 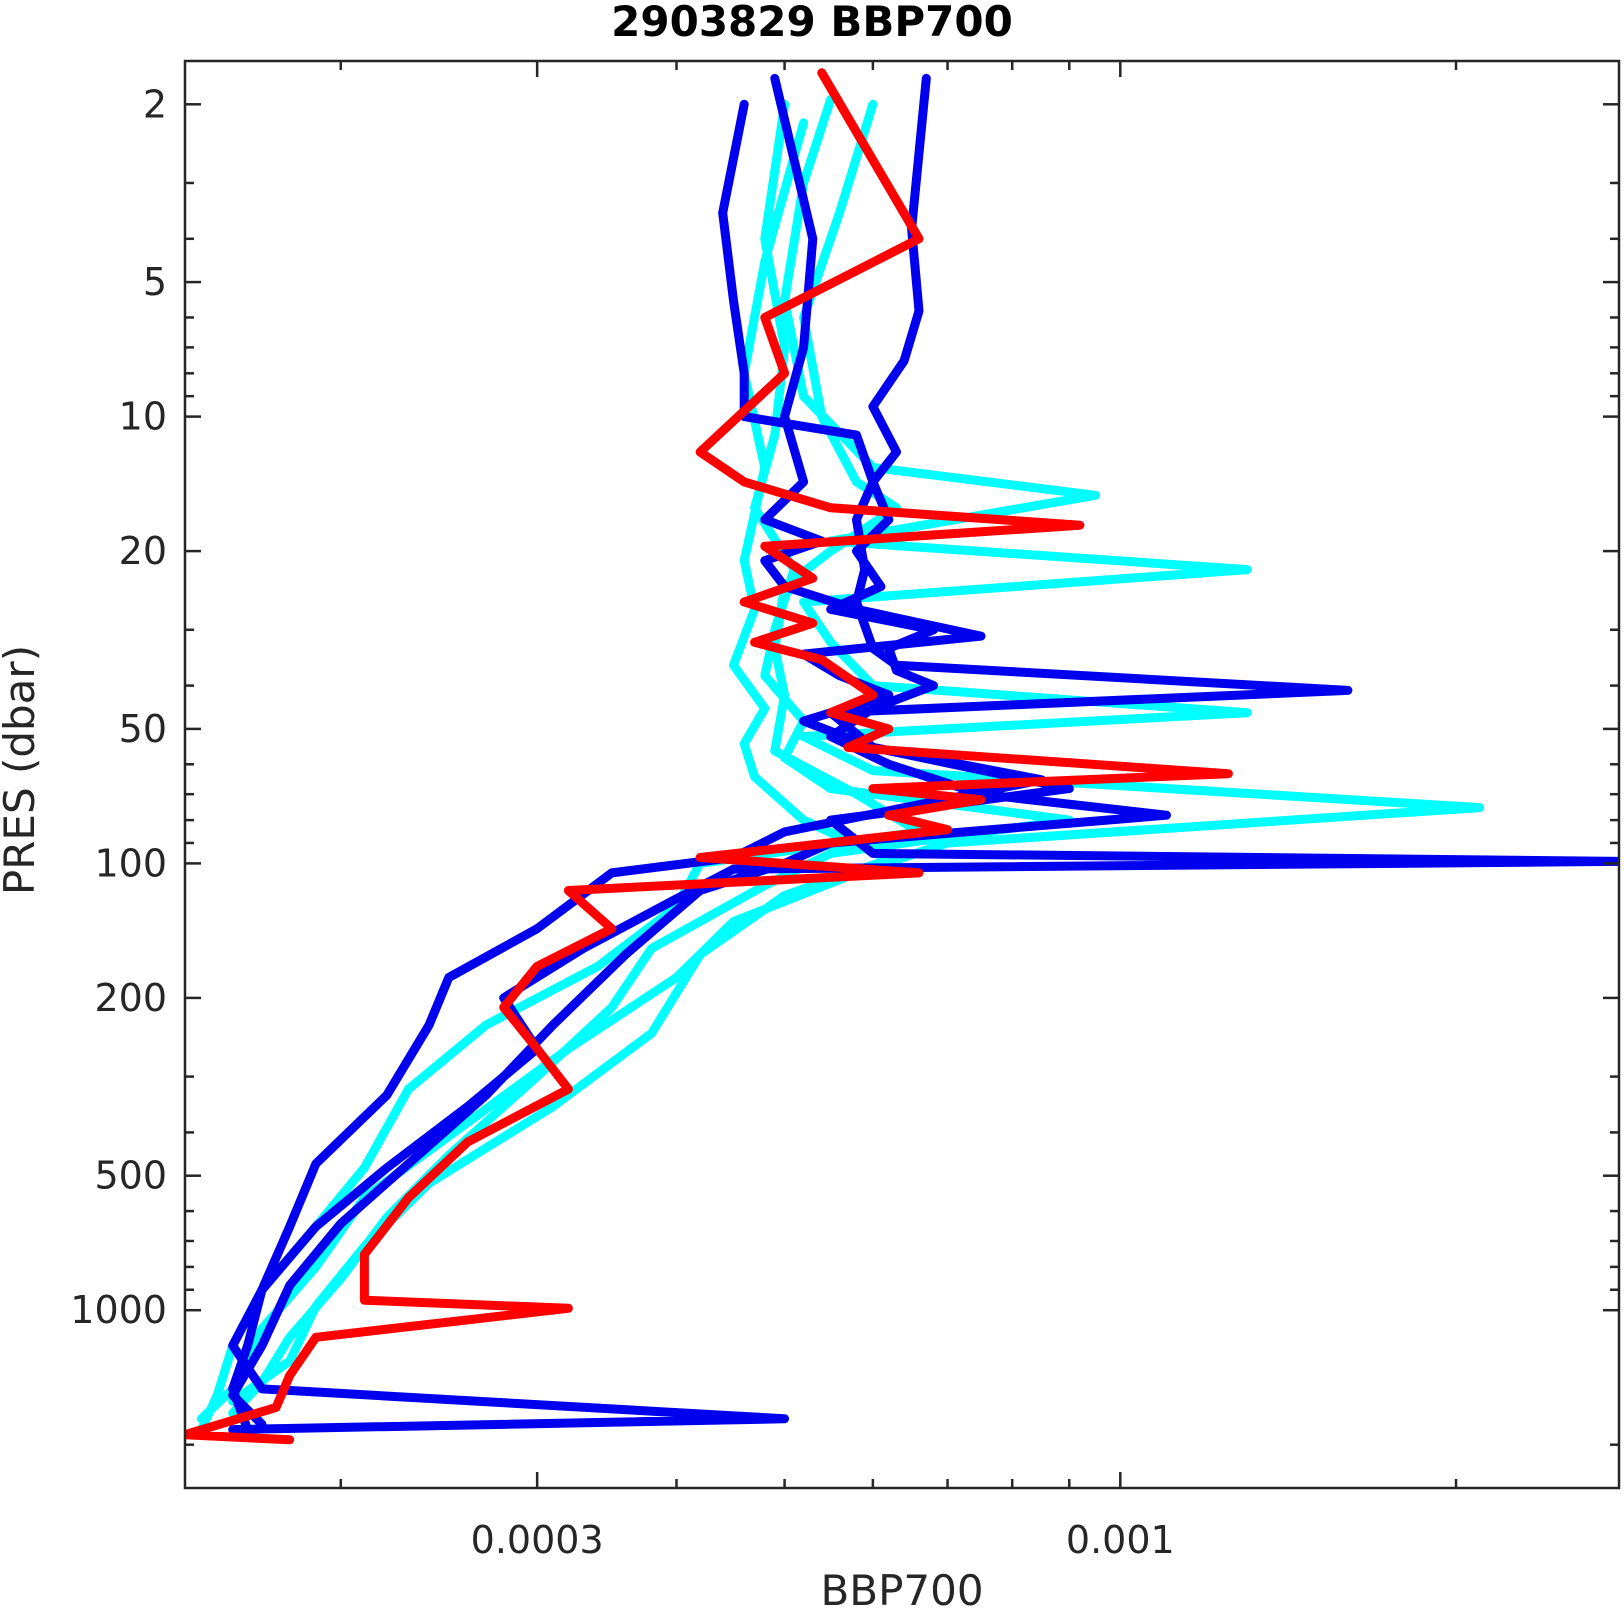 What do you see at coordinates (901, 1589) in the screenshot?
I see `x-axis-label: BBP700` at bounding box center [901, 1589].